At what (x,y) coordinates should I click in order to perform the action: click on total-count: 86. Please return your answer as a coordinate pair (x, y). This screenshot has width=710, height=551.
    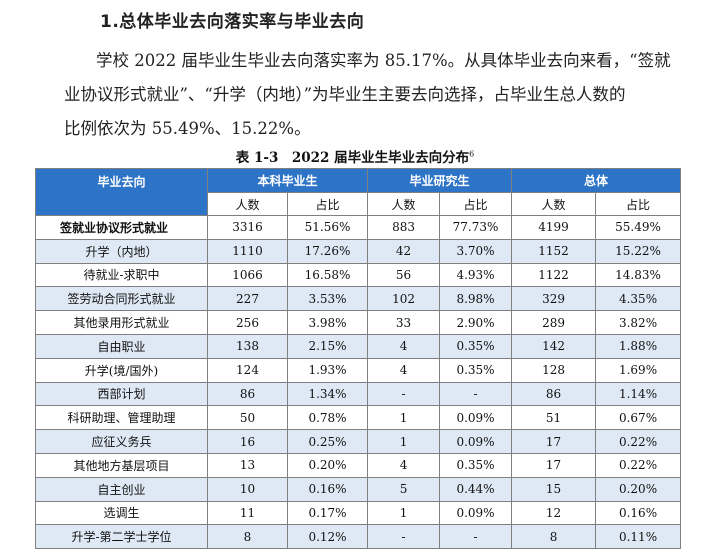
    Looking at the image, I should click on (554, 394).